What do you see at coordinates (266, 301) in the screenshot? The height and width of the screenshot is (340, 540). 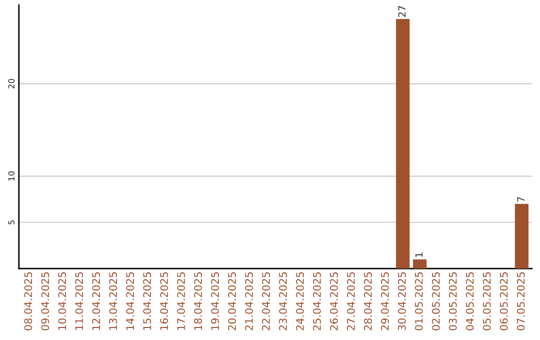 I see `x-tick-label: 22.04.2025` at bounding box center [266, 301].